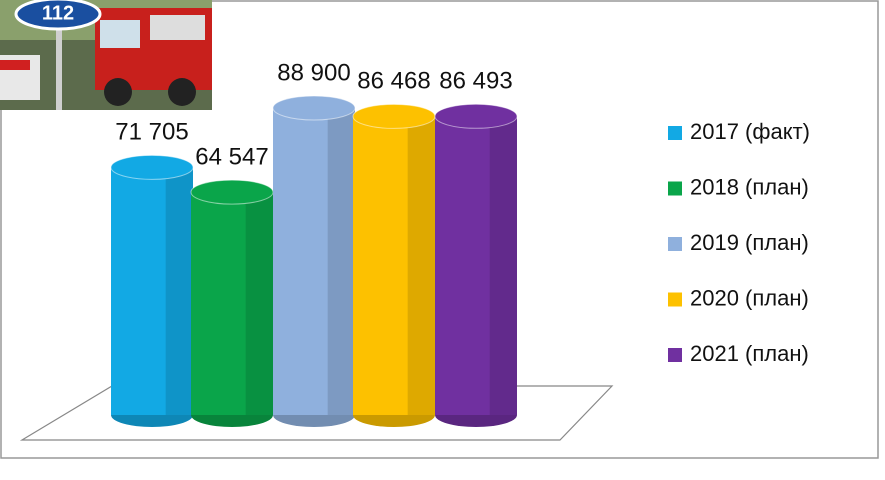 The height and width of the screenshot is (480, 885). I want to click on value-label: 71 705, so click(151, 132).